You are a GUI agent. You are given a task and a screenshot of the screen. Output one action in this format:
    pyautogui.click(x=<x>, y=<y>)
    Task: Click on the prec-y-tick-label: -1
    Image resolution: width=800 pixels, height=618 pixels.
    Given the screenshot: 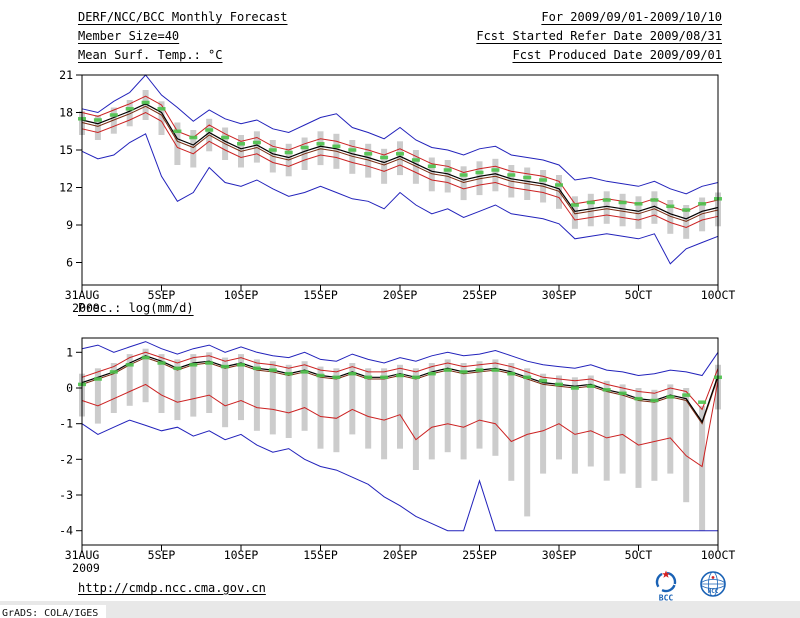 What is the action you would take?
    pyautogui.click(x=66, y=424)
    